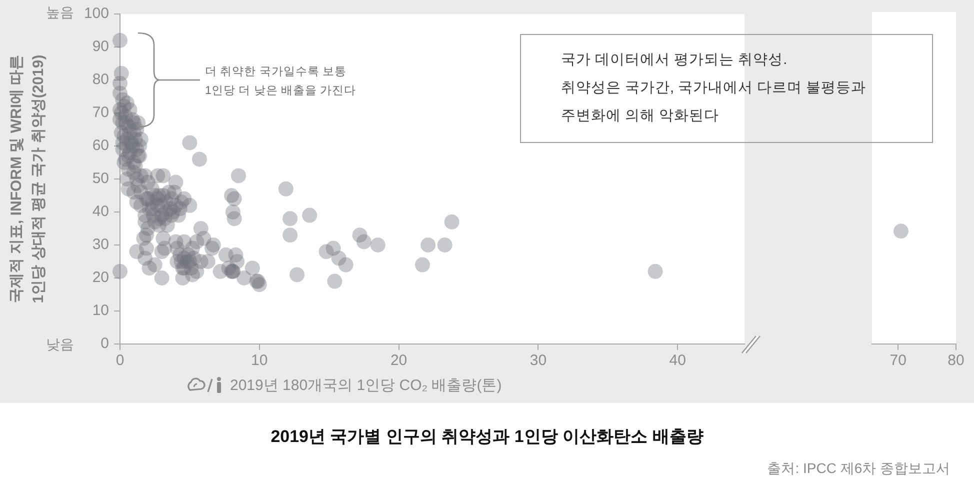  I want to click on y-tick-label: 50, so click(100, 179).